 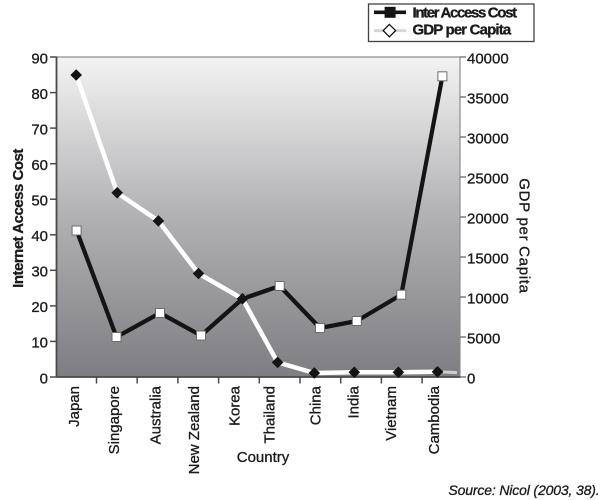 What do you see at coordinates (39, 94) in the screenshot?
I see `svg-text: 80` at bounding box center [39, 94].